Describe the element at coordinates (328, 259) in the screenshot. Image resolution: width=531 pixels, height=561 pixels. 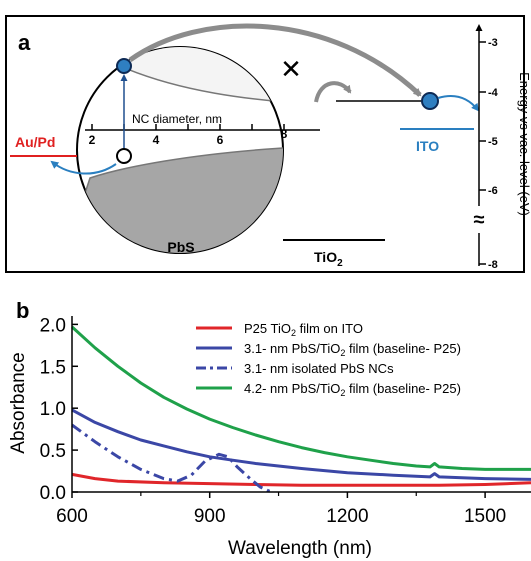
I see `tio2-label: TiO2` at that location.